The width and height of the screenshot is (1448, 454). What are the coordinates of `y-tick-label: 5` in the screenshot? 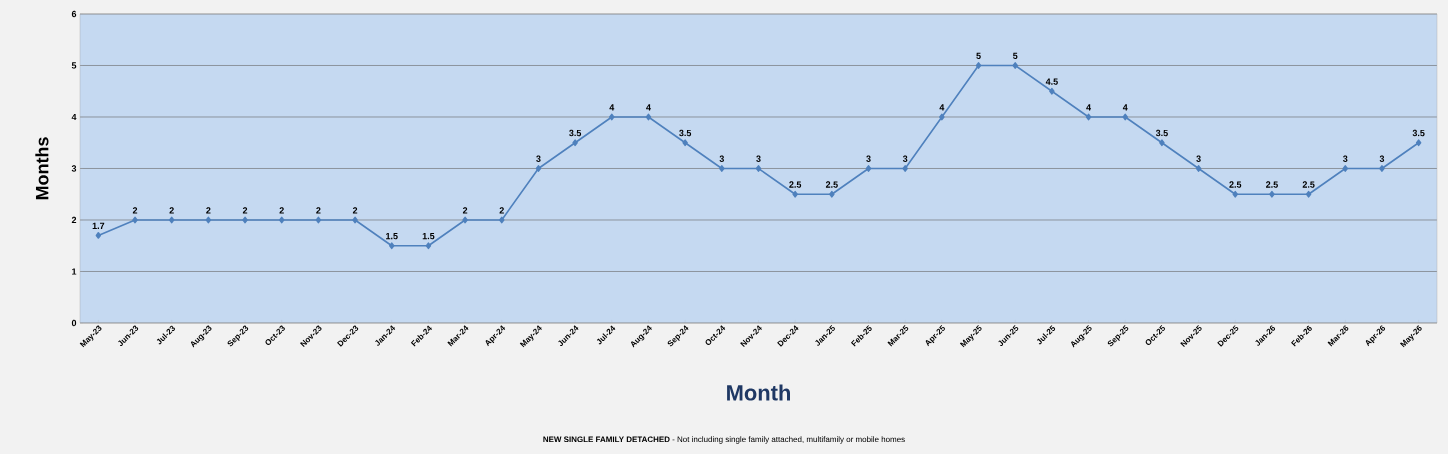 It's located at (74, 65).